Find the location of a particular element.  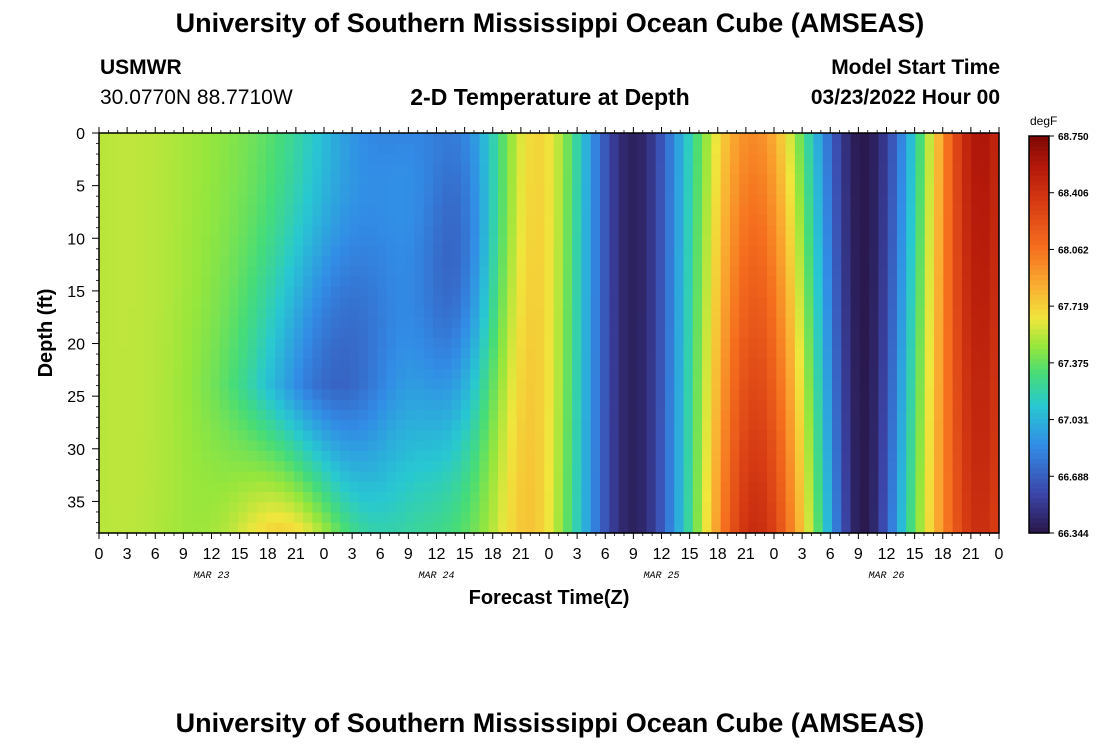

y-tick-label: 35 is located at coordinates (76, 502).